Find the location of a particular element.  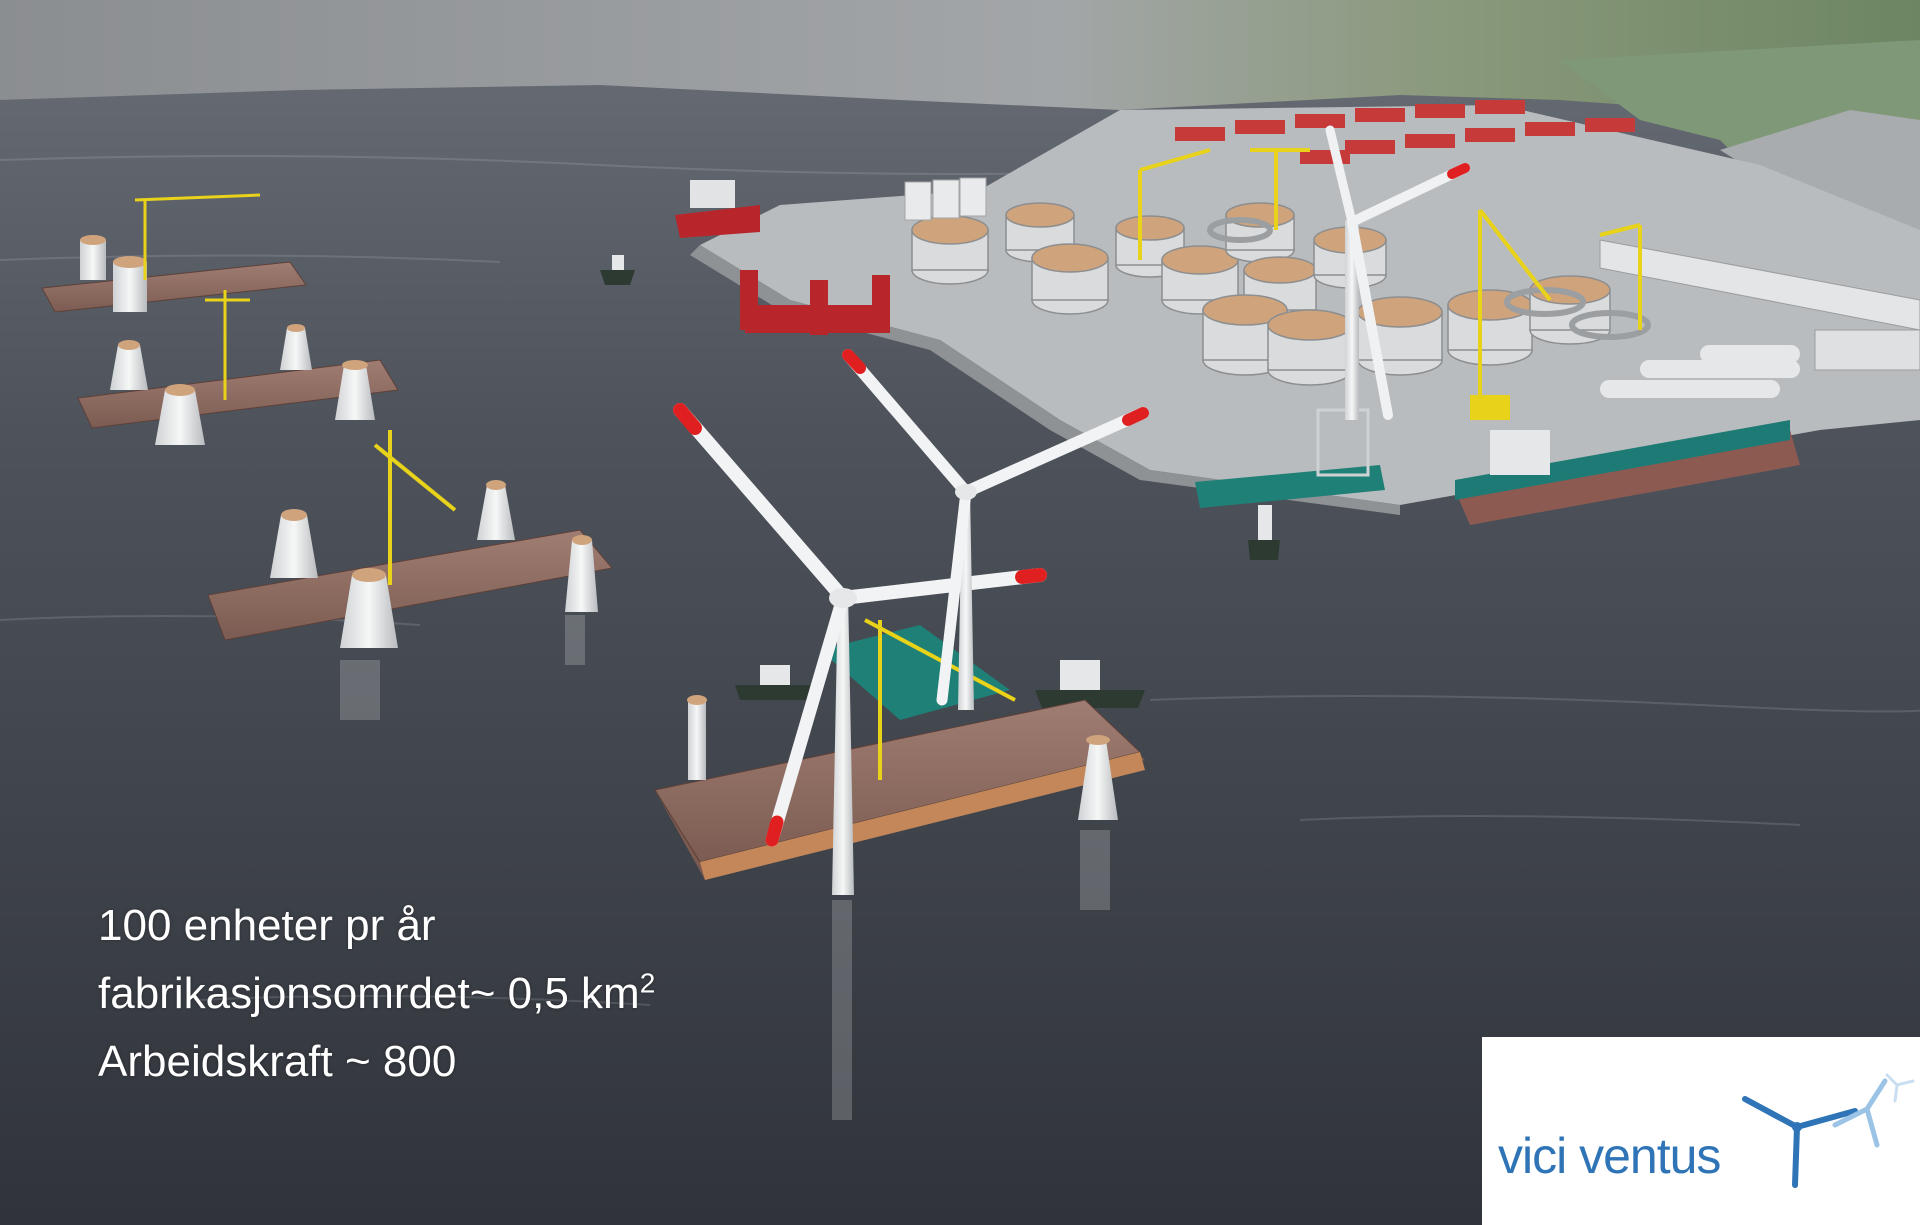

warehouse-right is located at coordinates (1867, 350).